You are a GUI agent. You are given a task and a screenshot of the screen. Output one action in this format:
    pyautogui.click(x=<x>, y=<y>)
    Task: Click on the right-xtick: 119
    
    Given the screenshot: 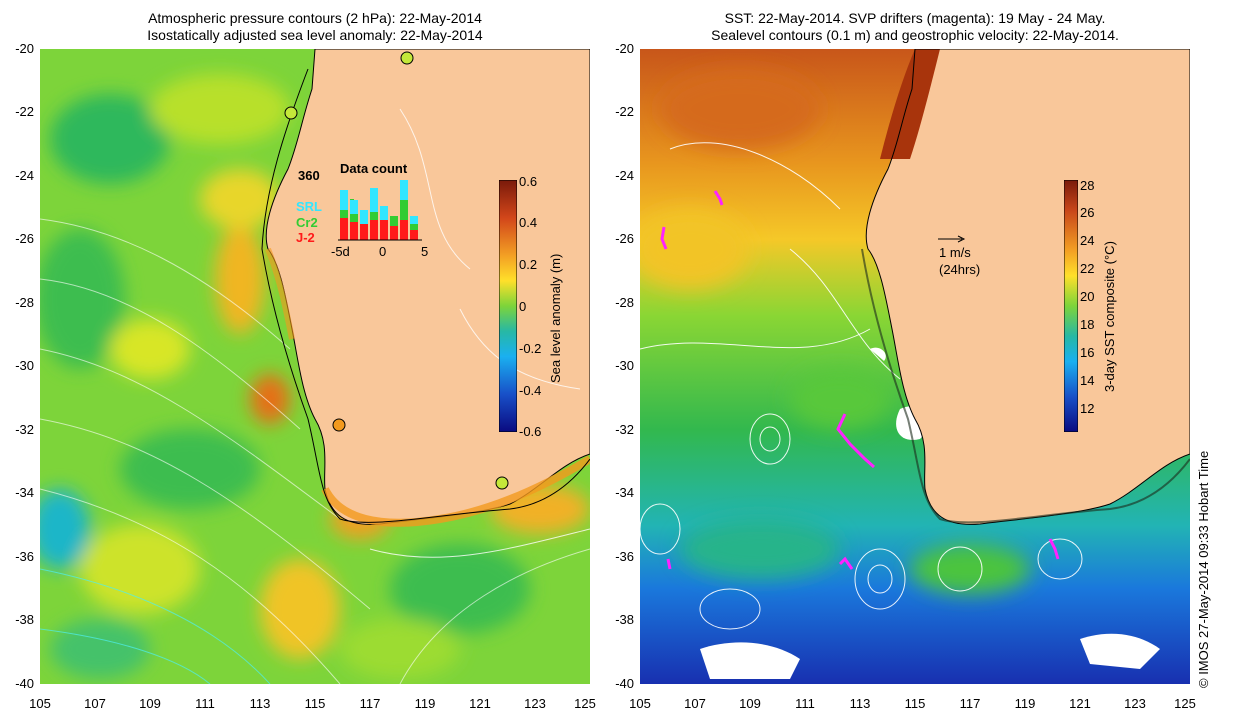 What is the action you would take?
    pyautogui.click(x=1025, y=703)
    